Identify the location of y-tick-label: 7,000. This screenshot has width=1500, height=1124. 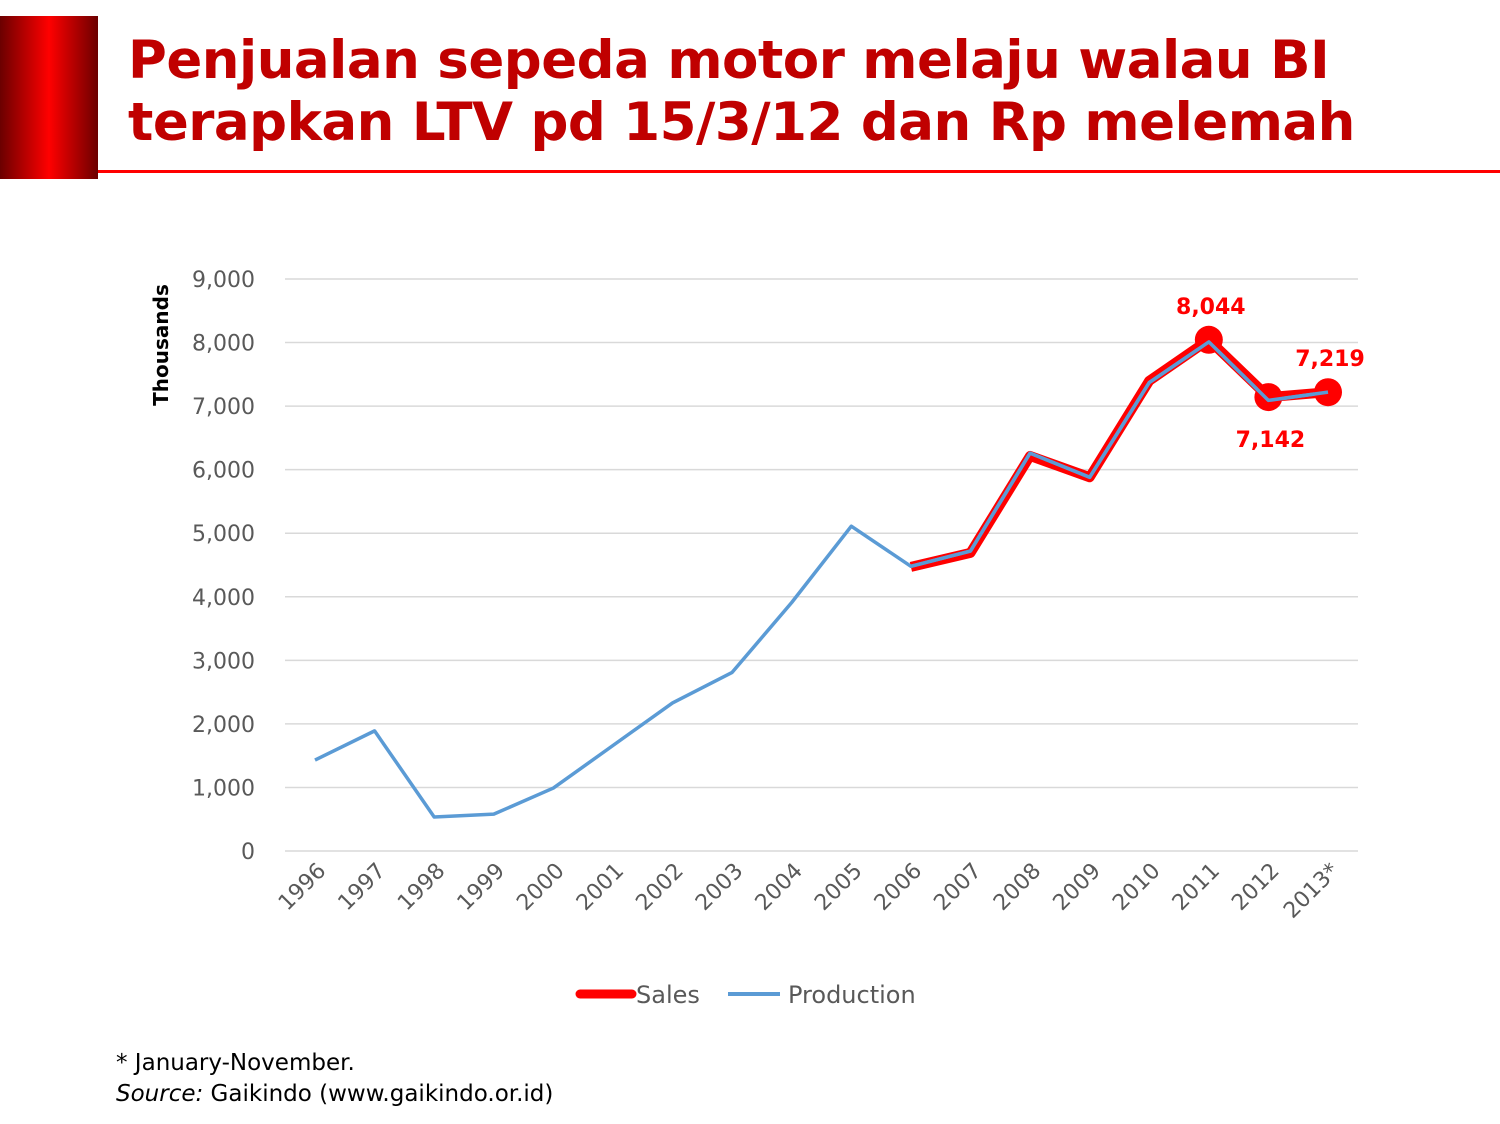
(223, 407).